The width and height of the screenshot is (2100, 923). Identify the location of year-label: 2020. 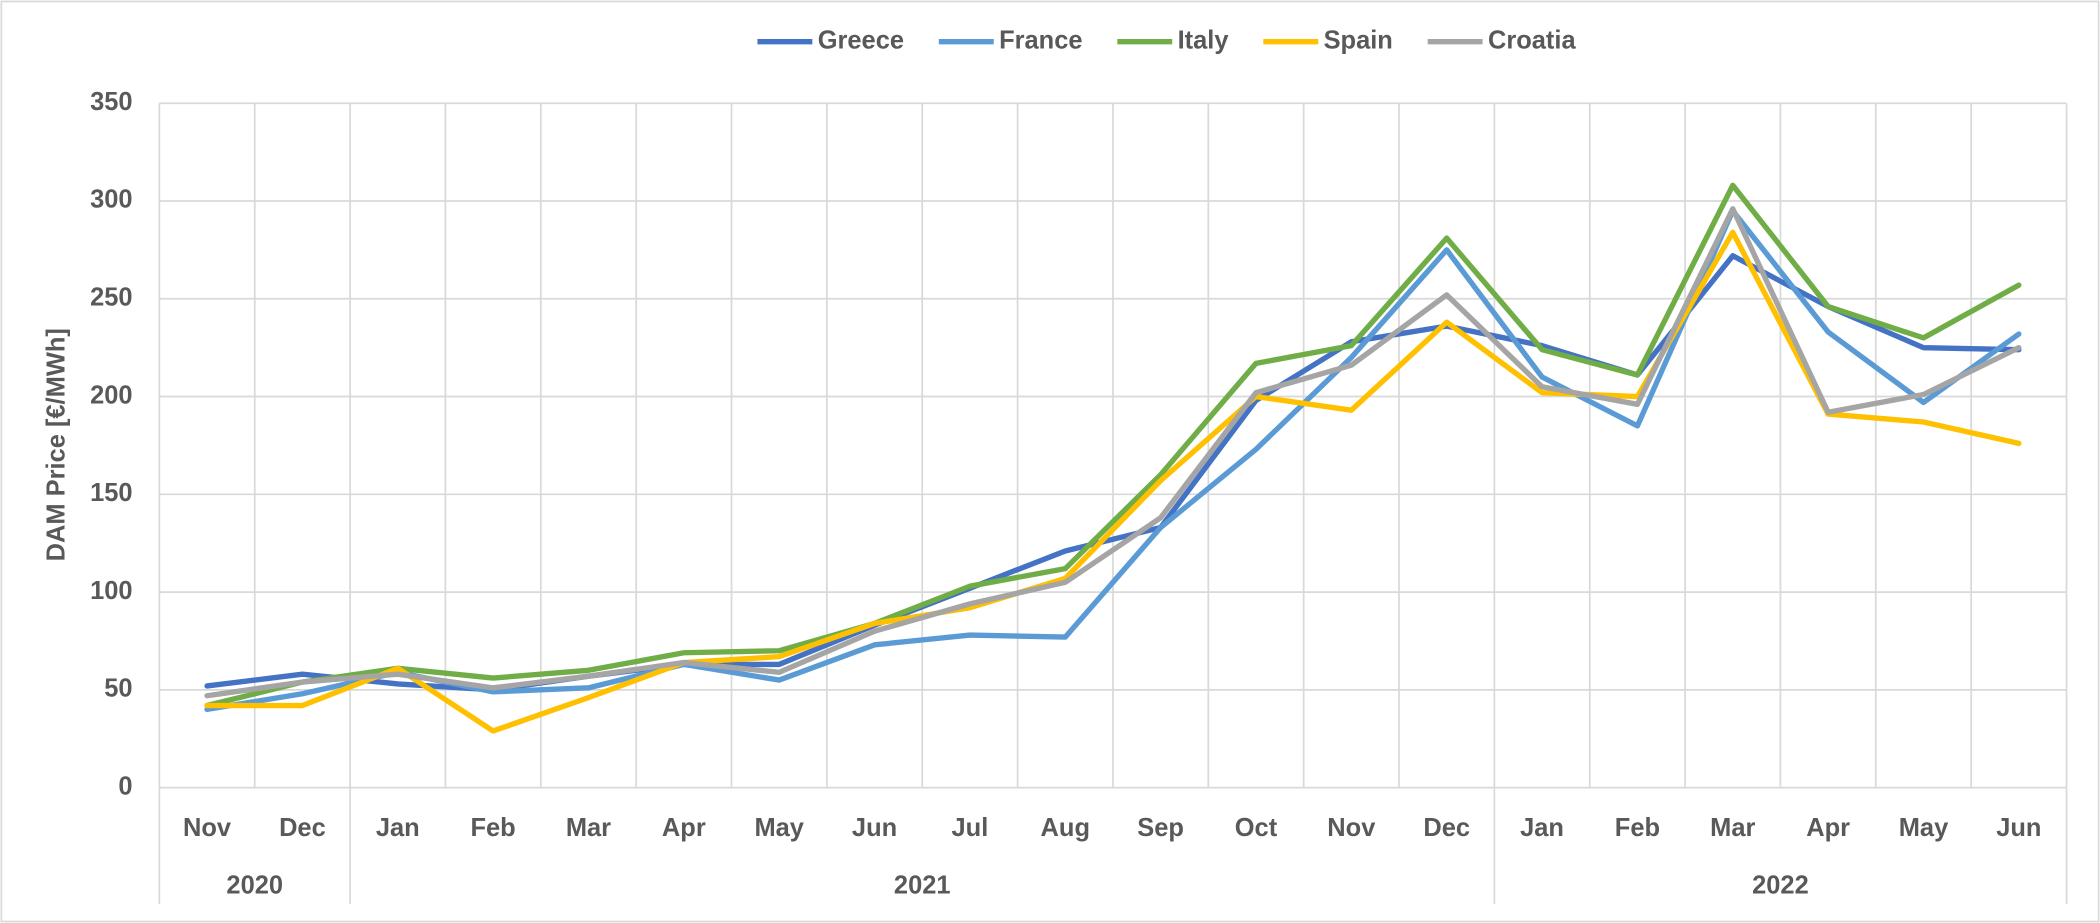
(254, 885).